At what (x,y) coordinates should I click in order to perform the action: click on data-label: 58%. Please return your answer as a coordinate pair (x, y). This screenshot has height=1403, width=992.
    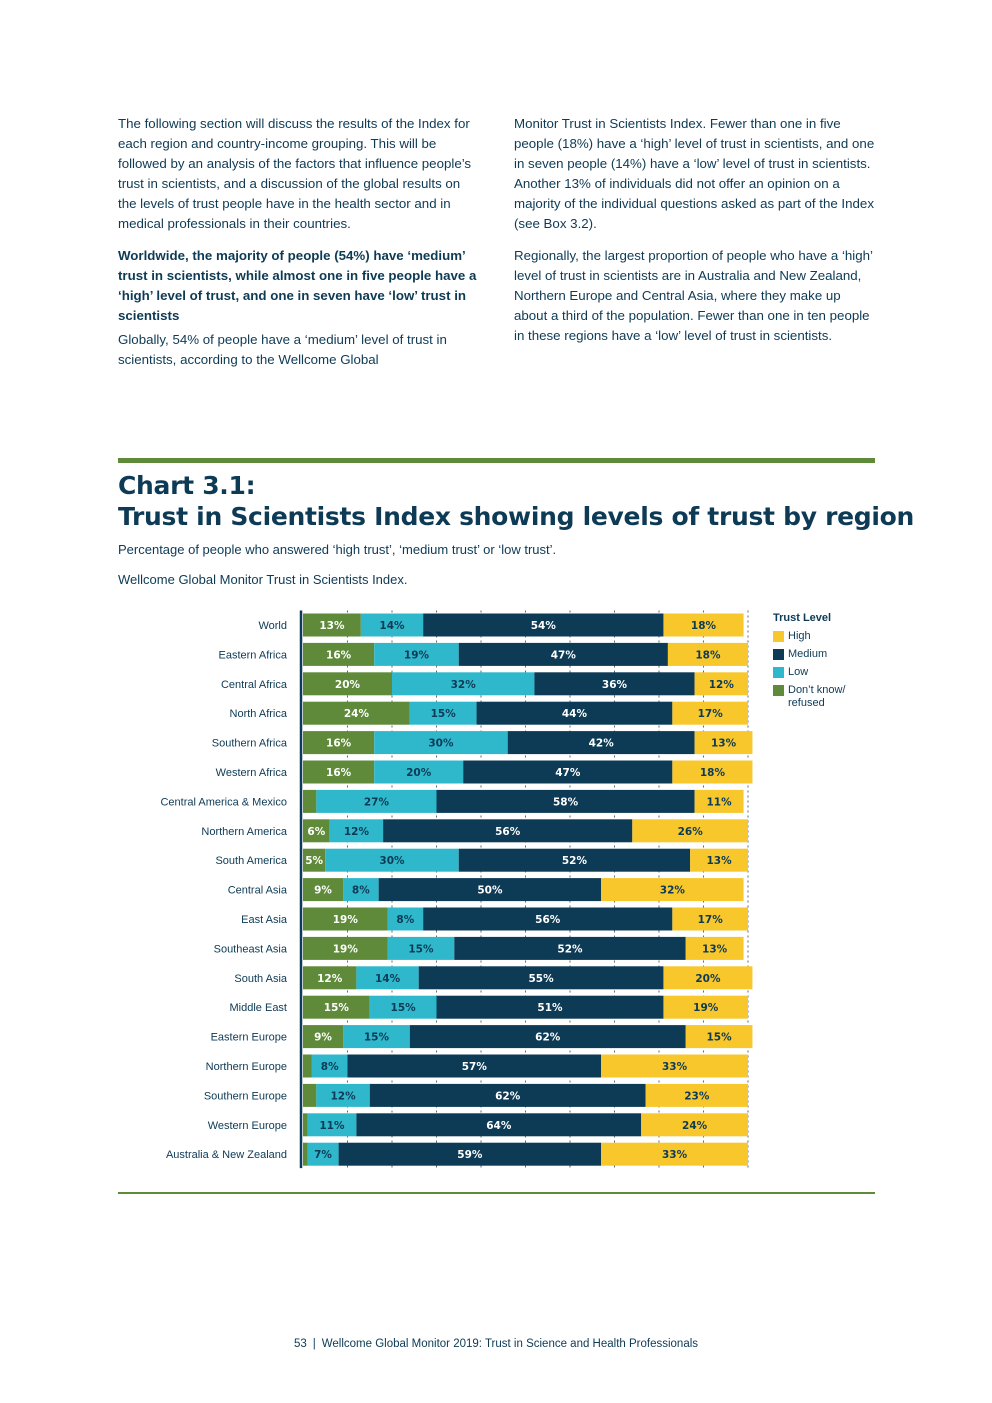
    Looking at the image, I should click on (566, 802).